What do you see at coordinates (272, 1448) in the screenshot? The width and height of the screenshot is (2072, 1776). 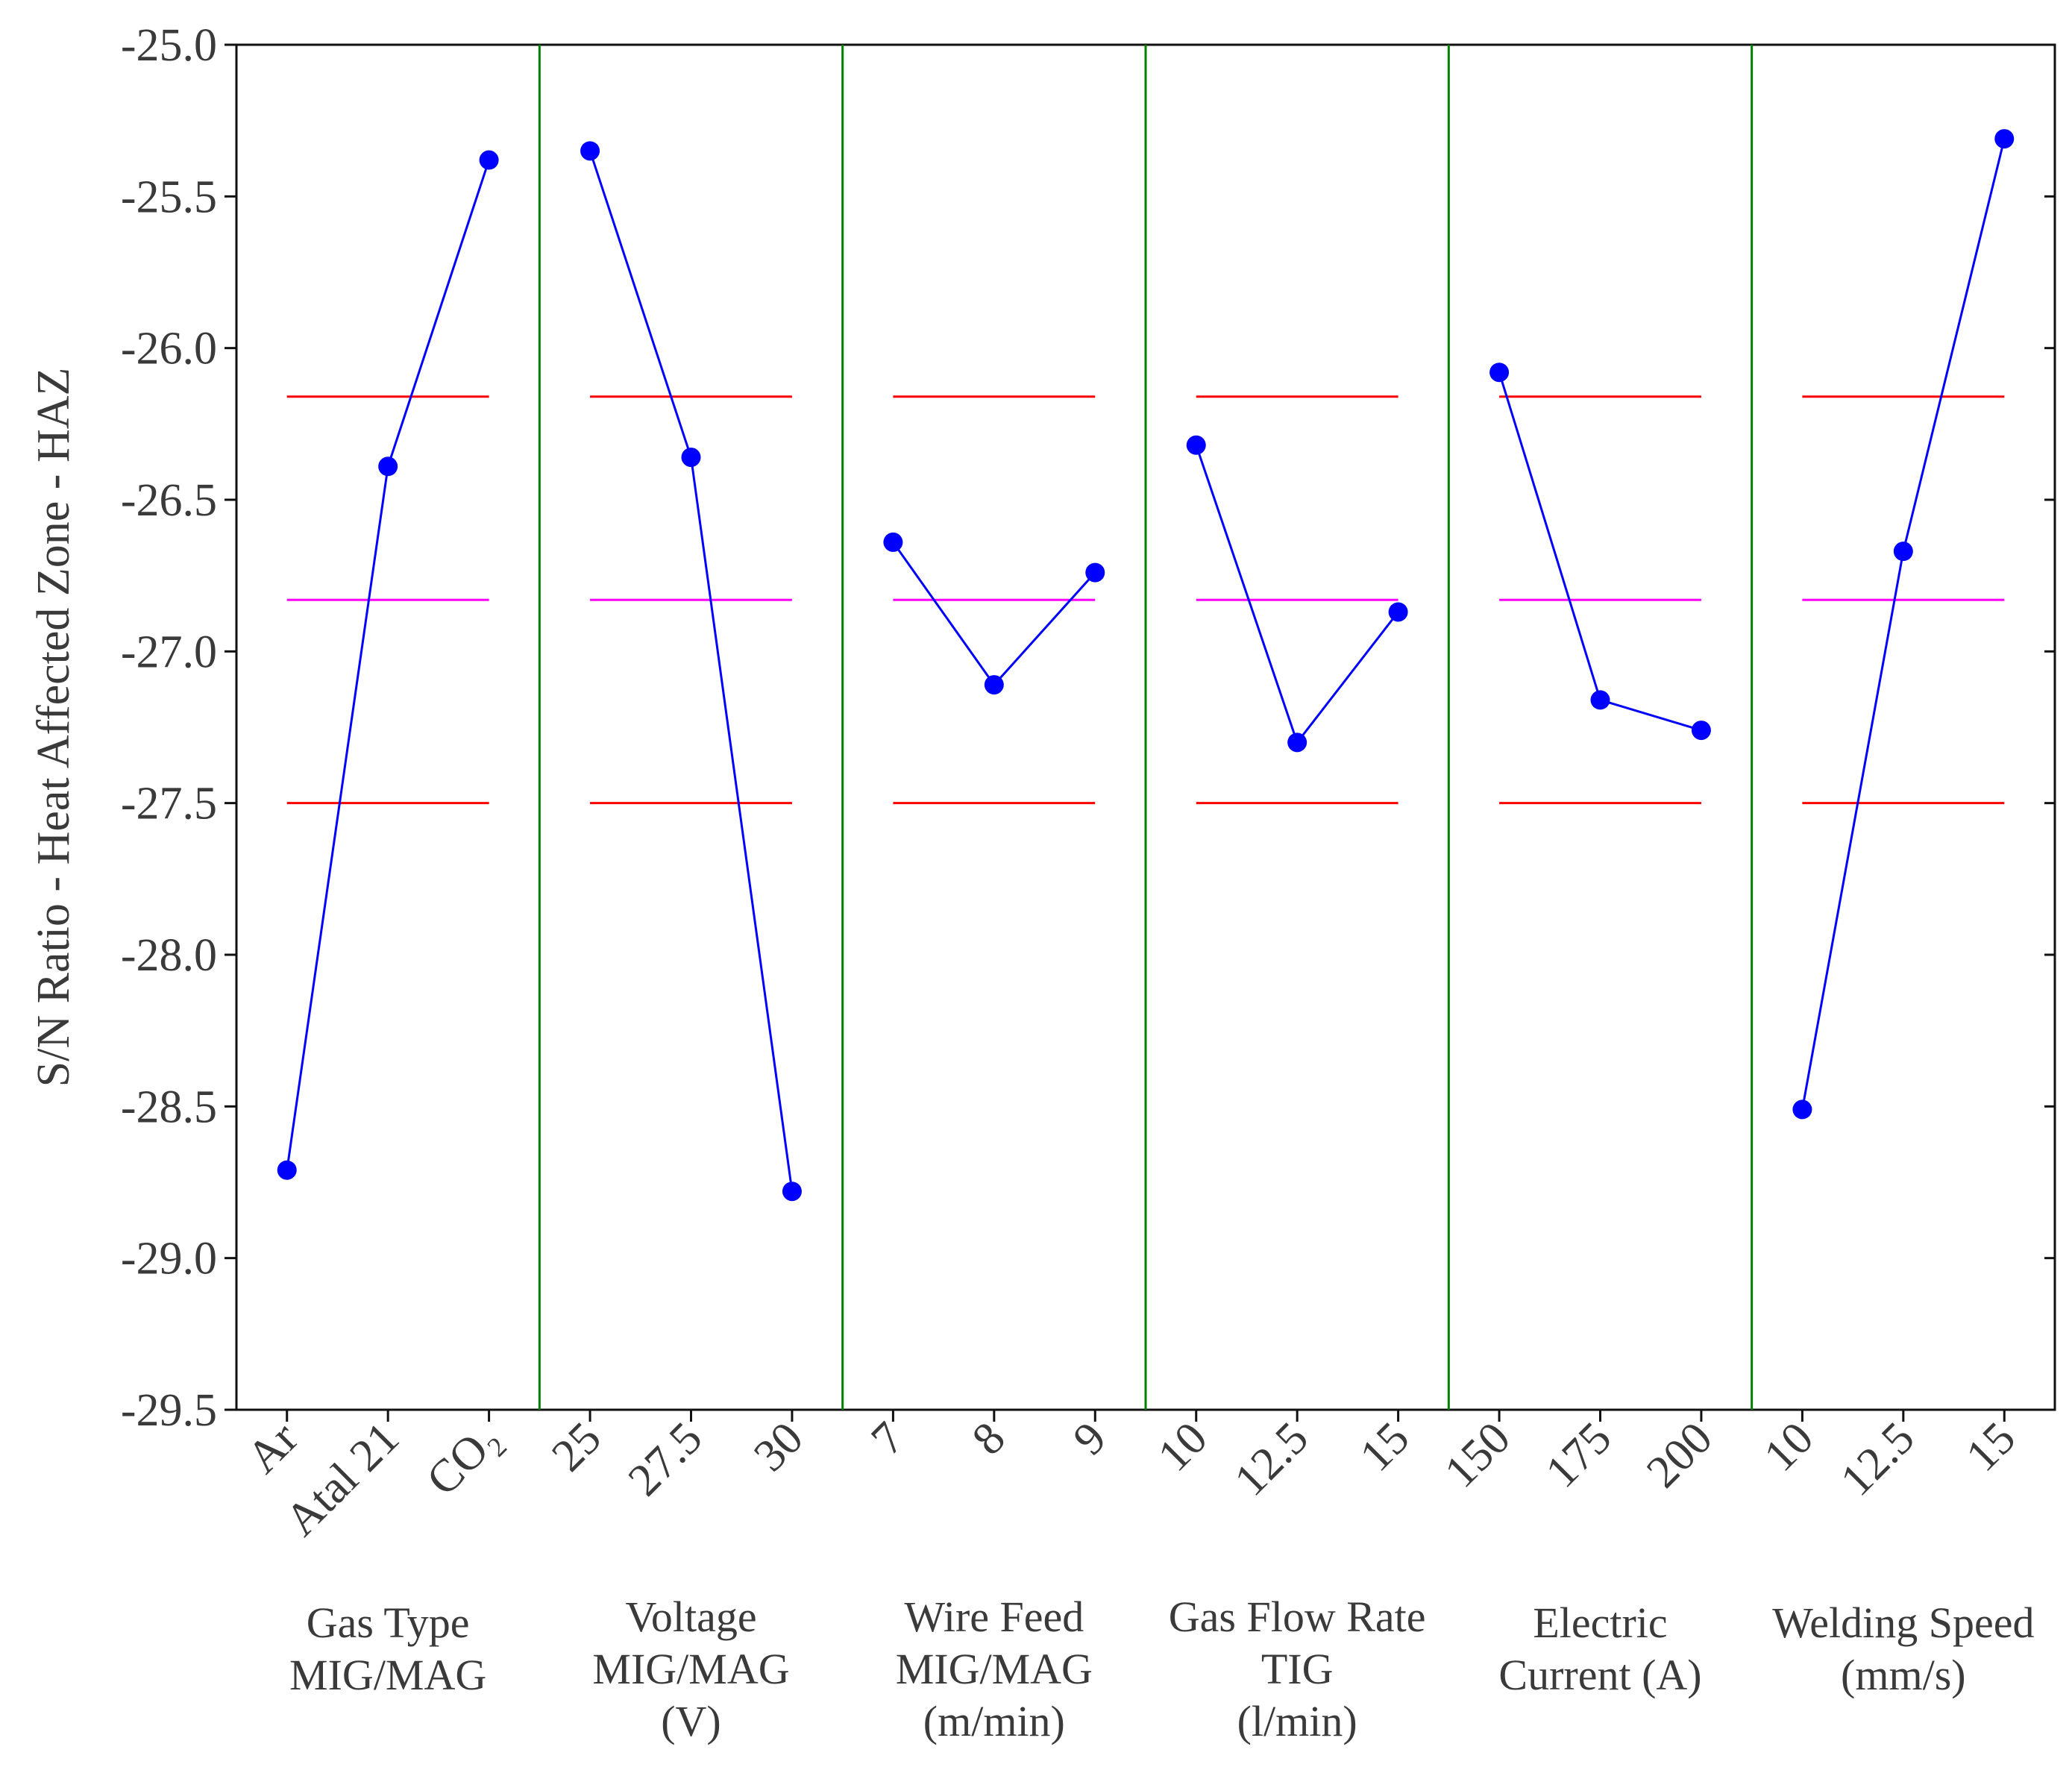 I see `x-tick-label: Ar` at bounding box center [272, 1448].